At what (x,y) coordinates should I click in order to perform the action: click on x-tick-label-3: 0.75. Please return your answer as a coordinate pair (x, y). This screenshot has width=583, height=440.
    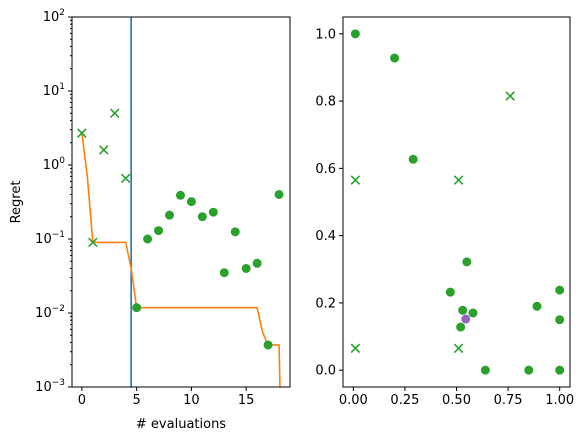
    Looking at the image, I should click on (508, 400).